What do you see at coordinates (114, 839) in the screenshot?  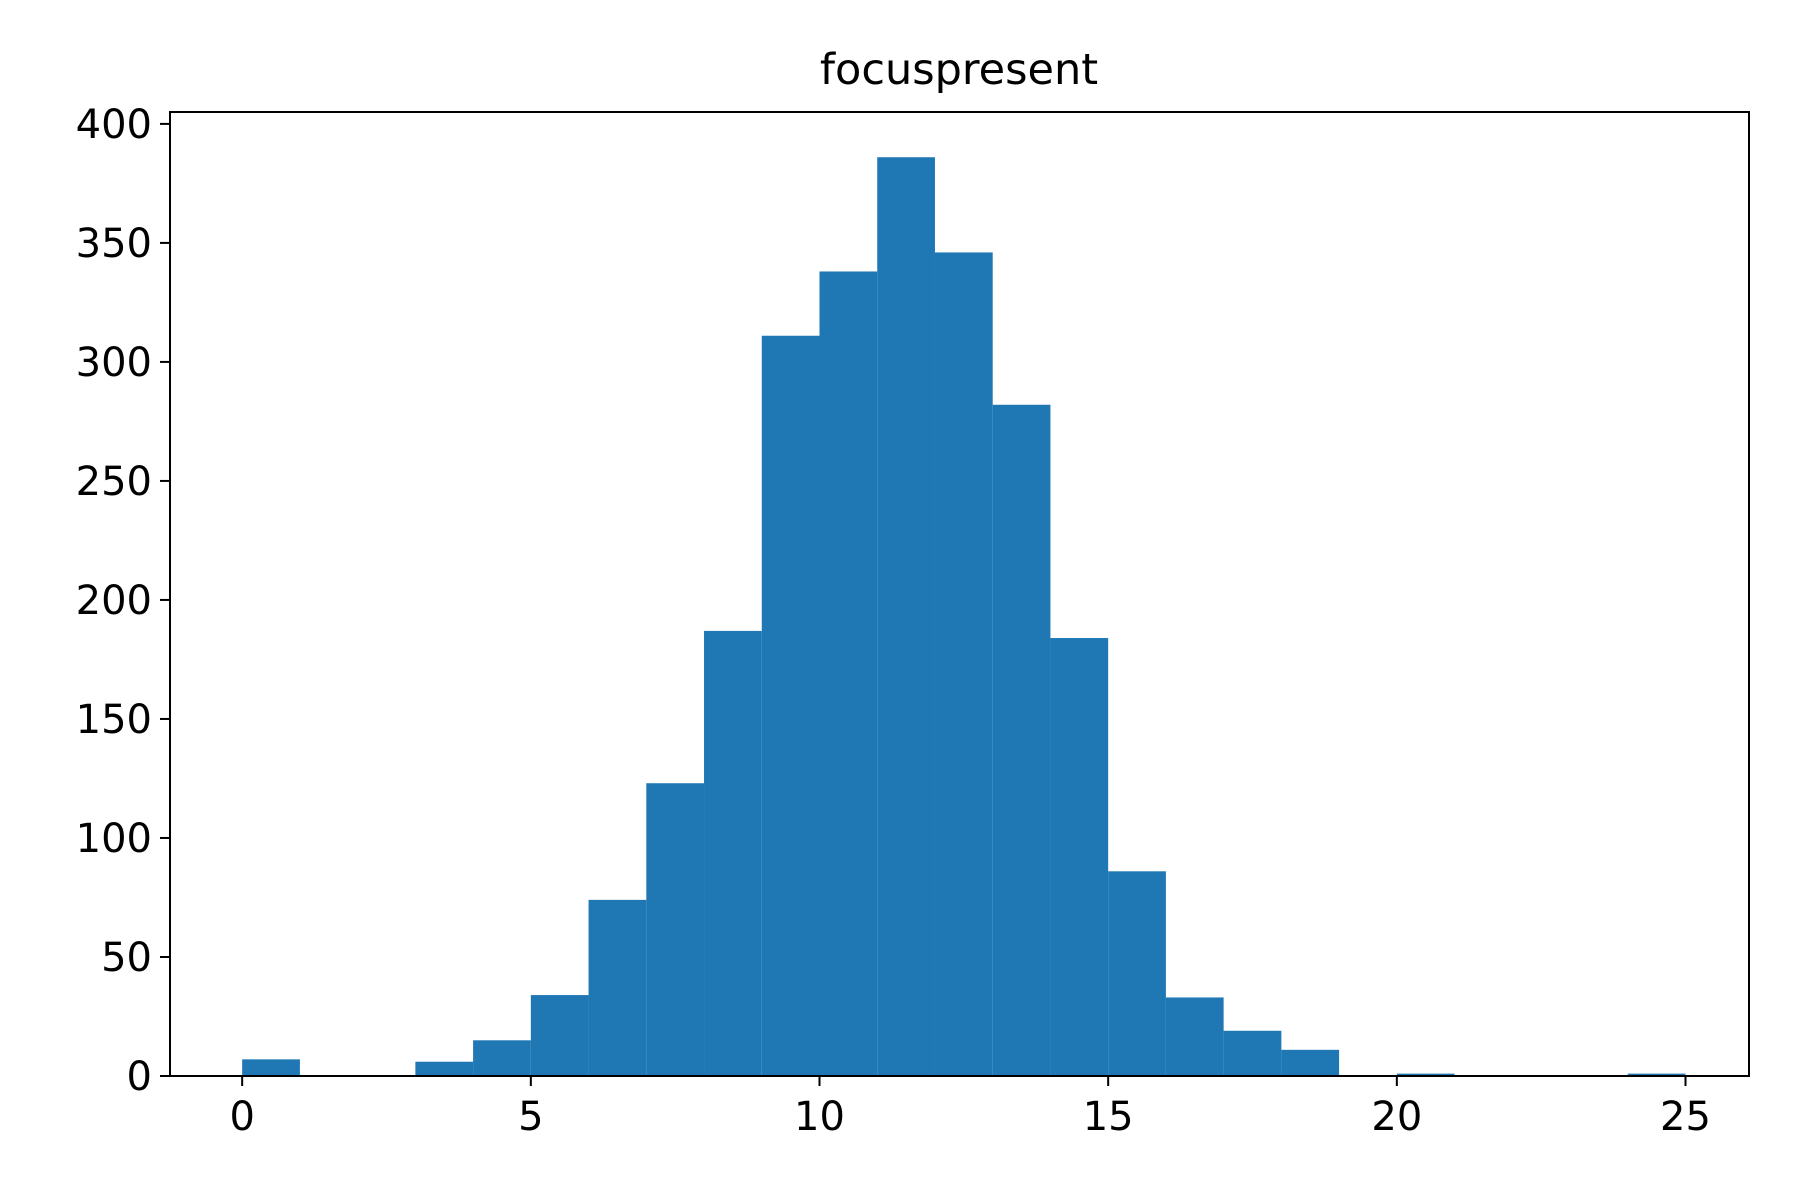 I see `y-tick-label: 100` at bounding box center [114, 839].